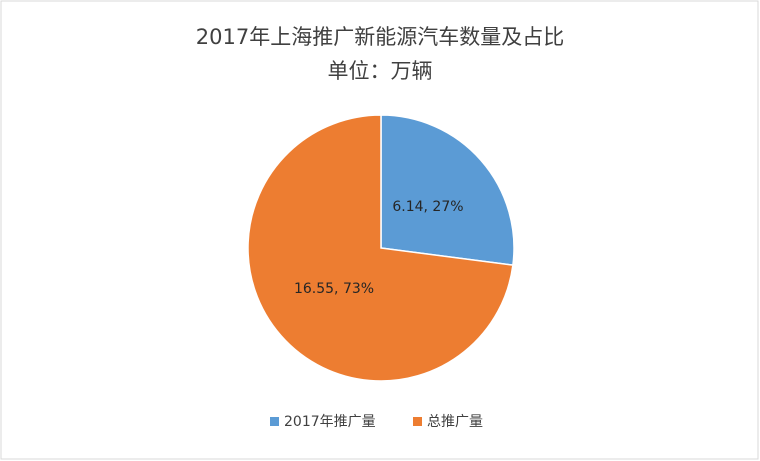 The height and width of the screenshot is (461, 760). Describe the element at coordinates (455, 422) in the screenshot. I see `legend-label: 总推广量` at that location.